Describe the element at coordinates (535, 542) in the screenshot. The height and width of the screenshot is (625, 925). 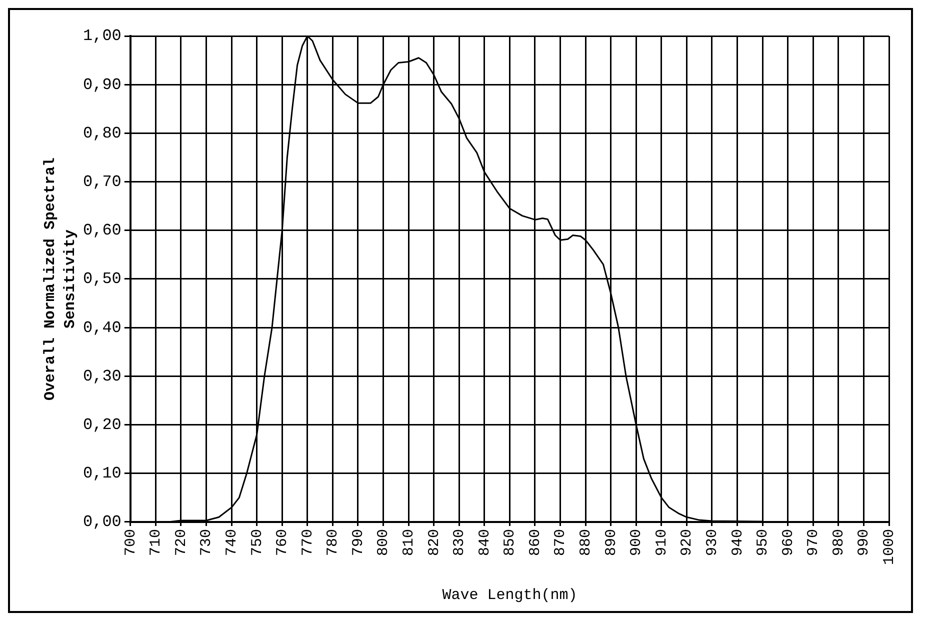
I see `x-tick-label: 860` at that location.